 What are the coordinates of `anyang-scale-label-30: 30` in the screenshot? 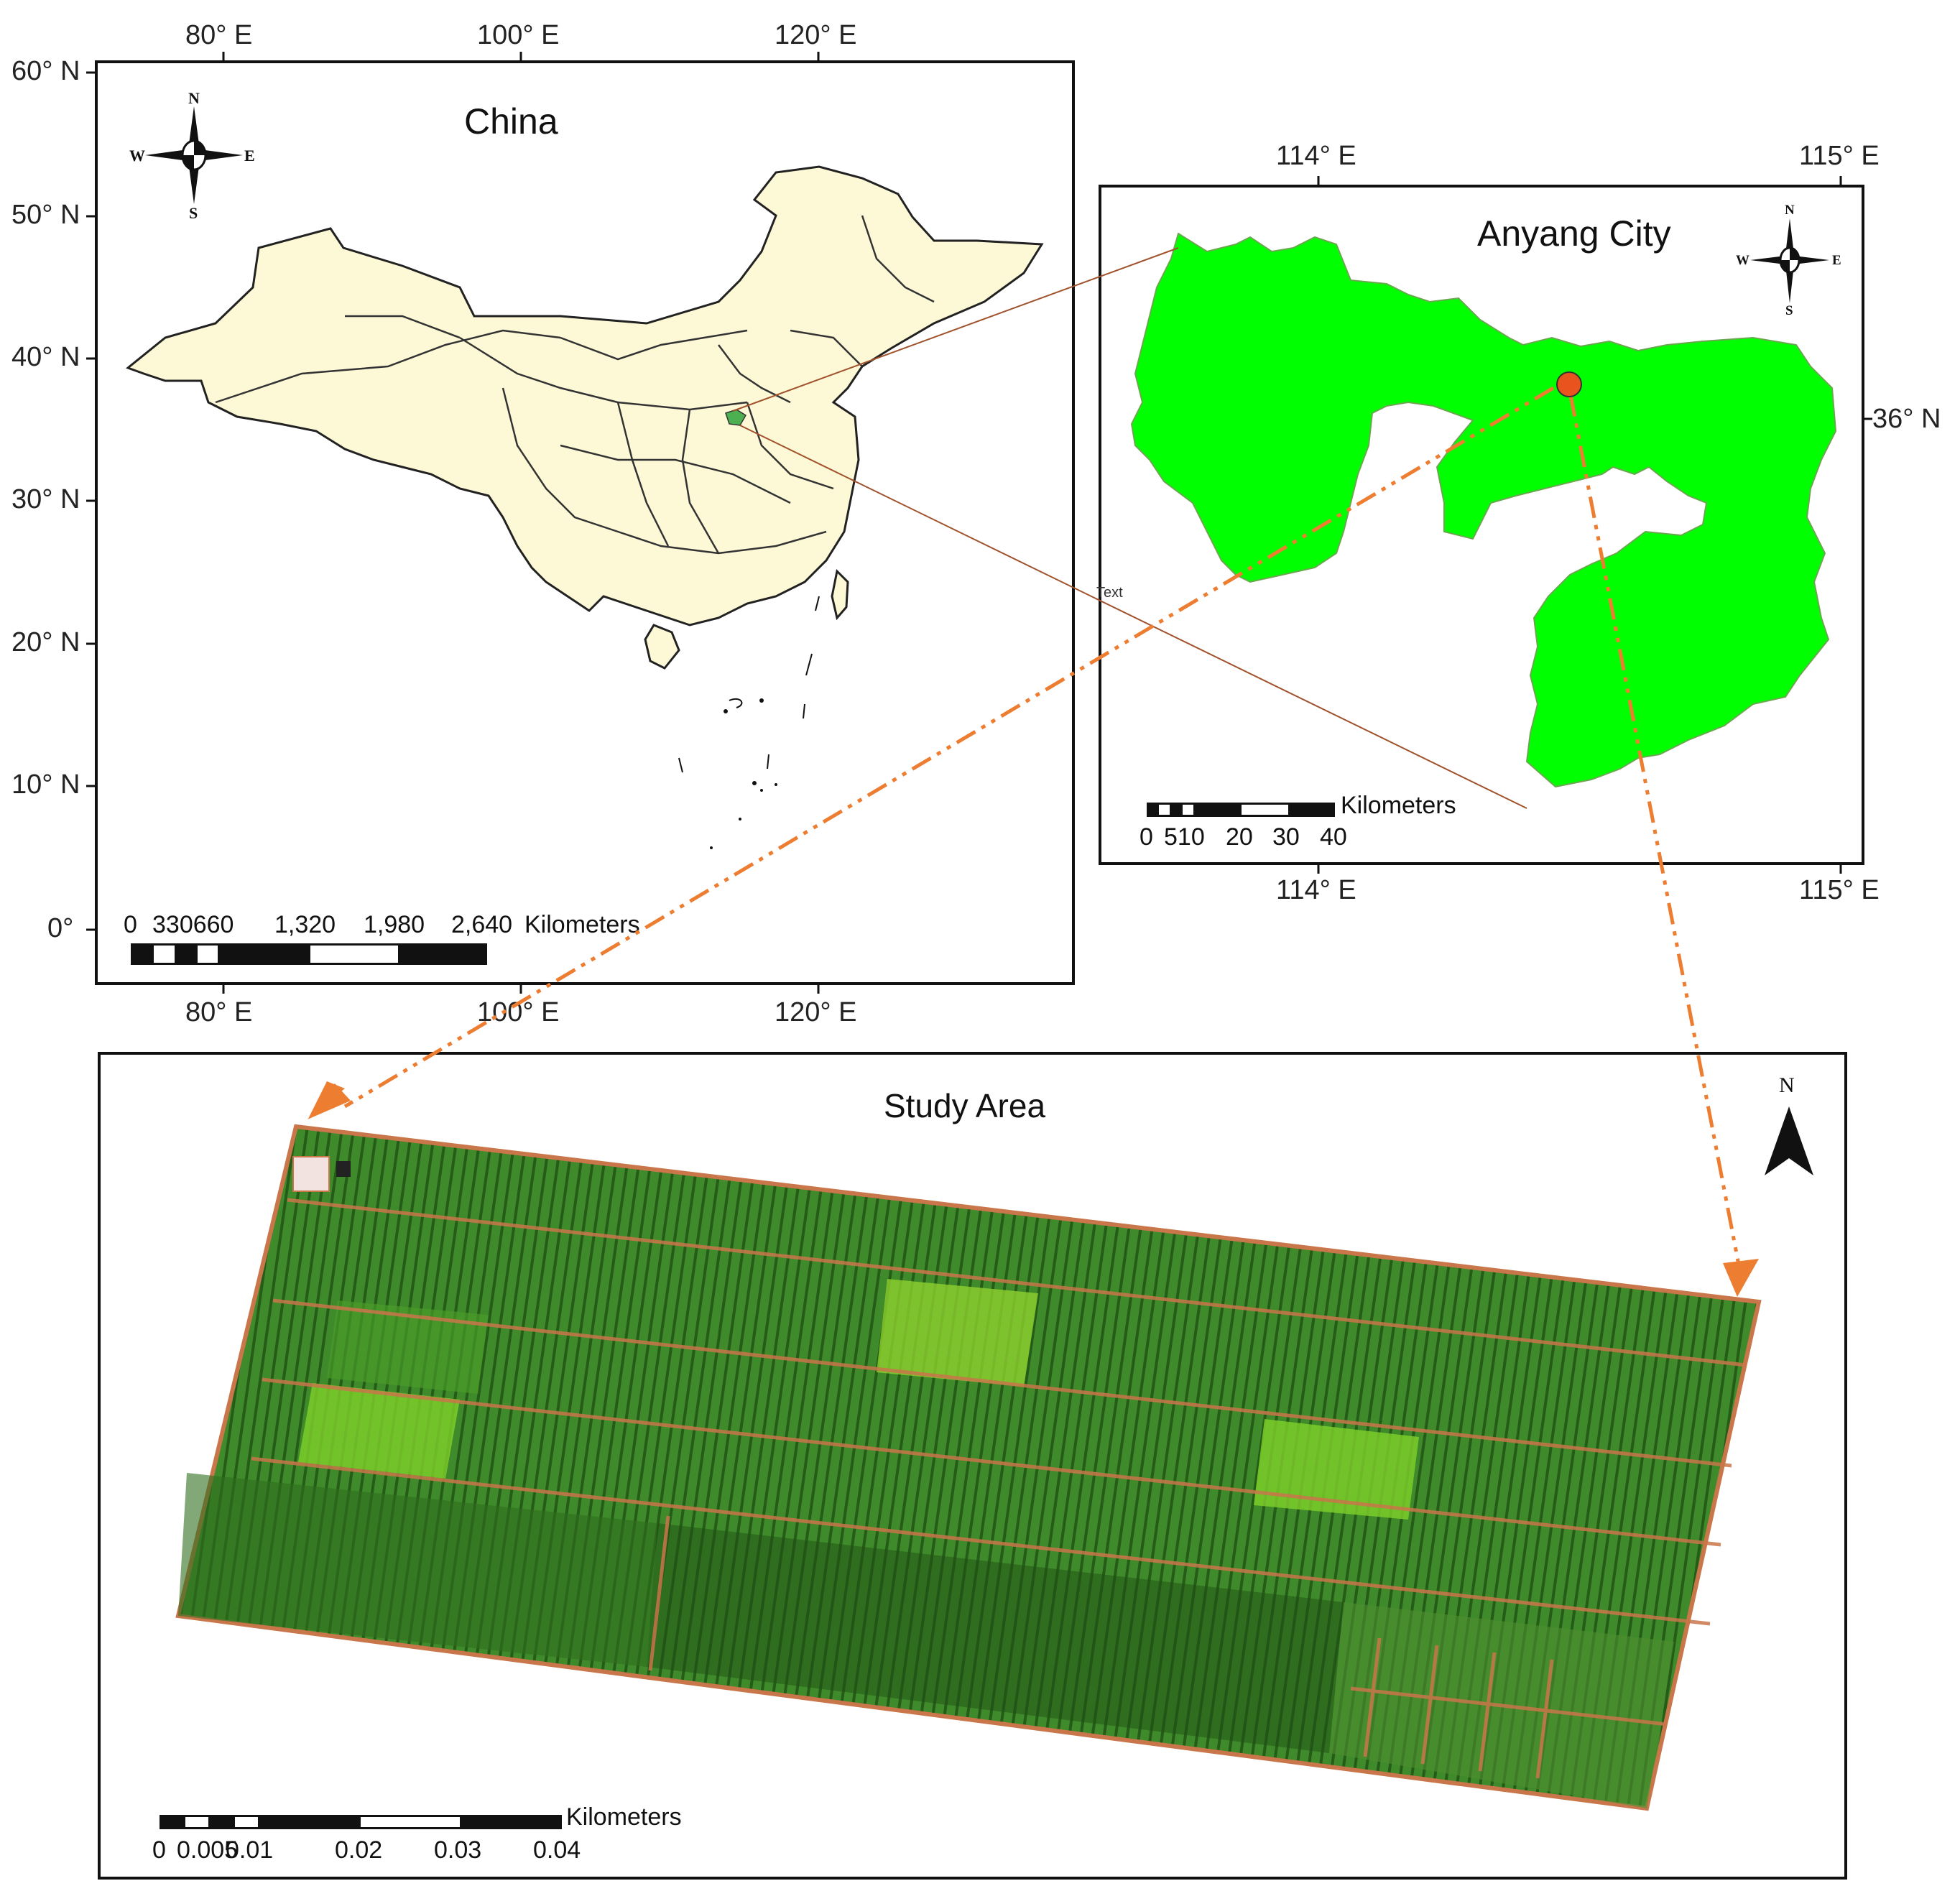 It's located at (1286, 837).